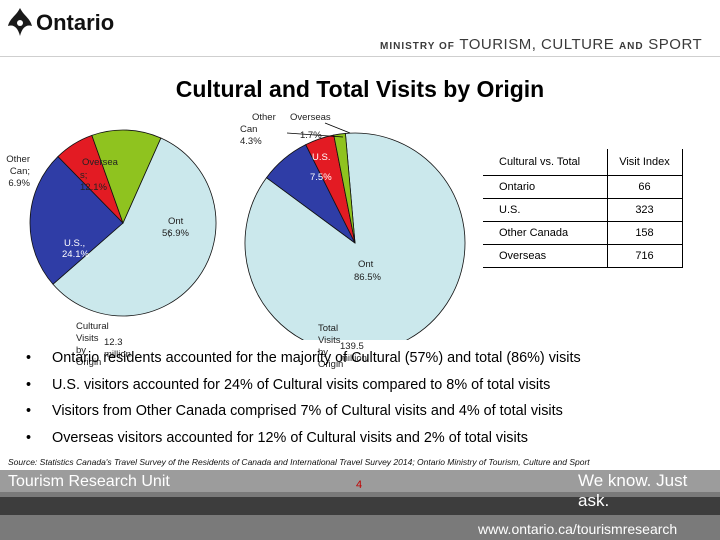  I want to click on pie2-label-overseas-line2: 1.7%, so click(311, 135).